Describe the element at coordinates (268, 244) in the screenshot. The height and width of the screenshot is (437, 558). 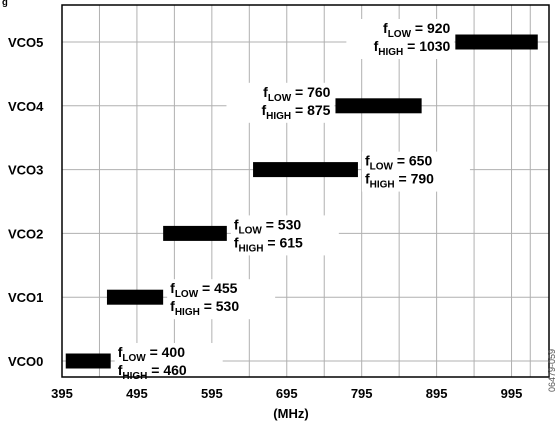
I see `f-high-label-vco2: fHIGH = 615` at that location.